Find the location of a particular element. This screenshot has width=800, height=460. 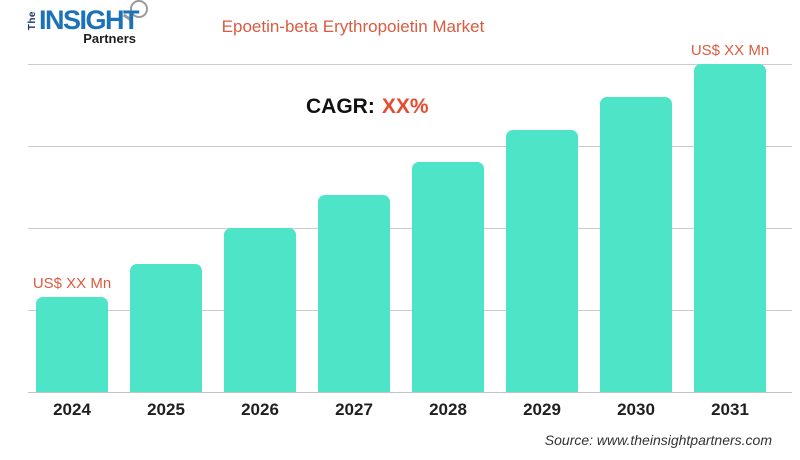

bar-2029 is located at coordinates (542, 261).